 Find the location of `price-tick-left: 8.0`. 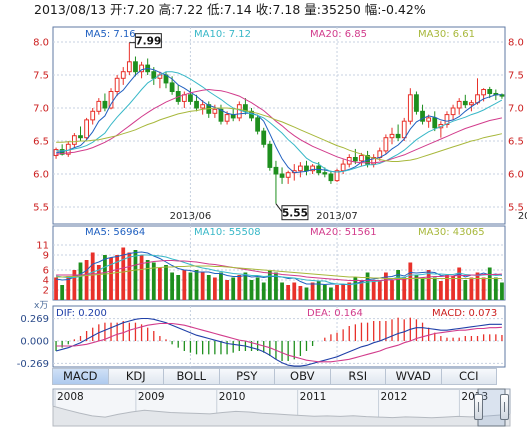

price-tick-left: 8.0 is located at coordinates (41, 43).